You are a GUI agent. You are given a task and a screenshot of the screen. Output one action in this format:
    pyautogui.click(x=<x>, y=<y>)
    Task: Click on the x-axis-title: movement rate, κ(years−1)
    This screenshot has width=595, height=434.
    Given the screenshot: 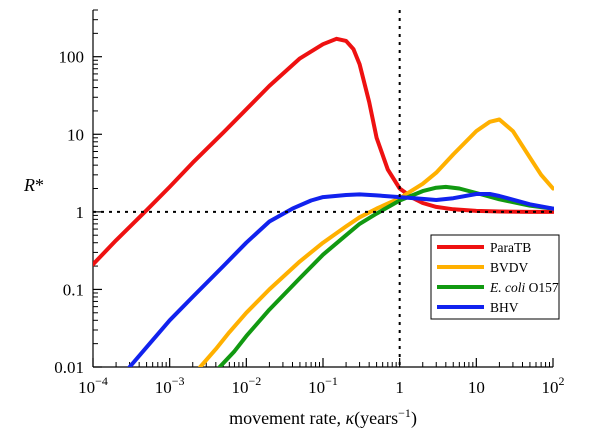 What is the action you would take?
    pyautogui.click(x=323, y=417)
    